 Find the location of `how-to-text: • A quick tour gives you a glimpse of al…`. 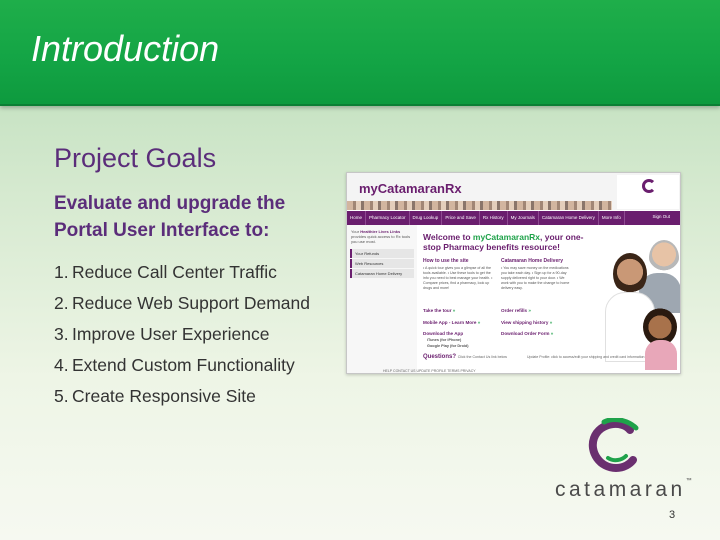

how-to-text: • A quick tour gives you a glimpse of al… is located at coordinates (458, 278).